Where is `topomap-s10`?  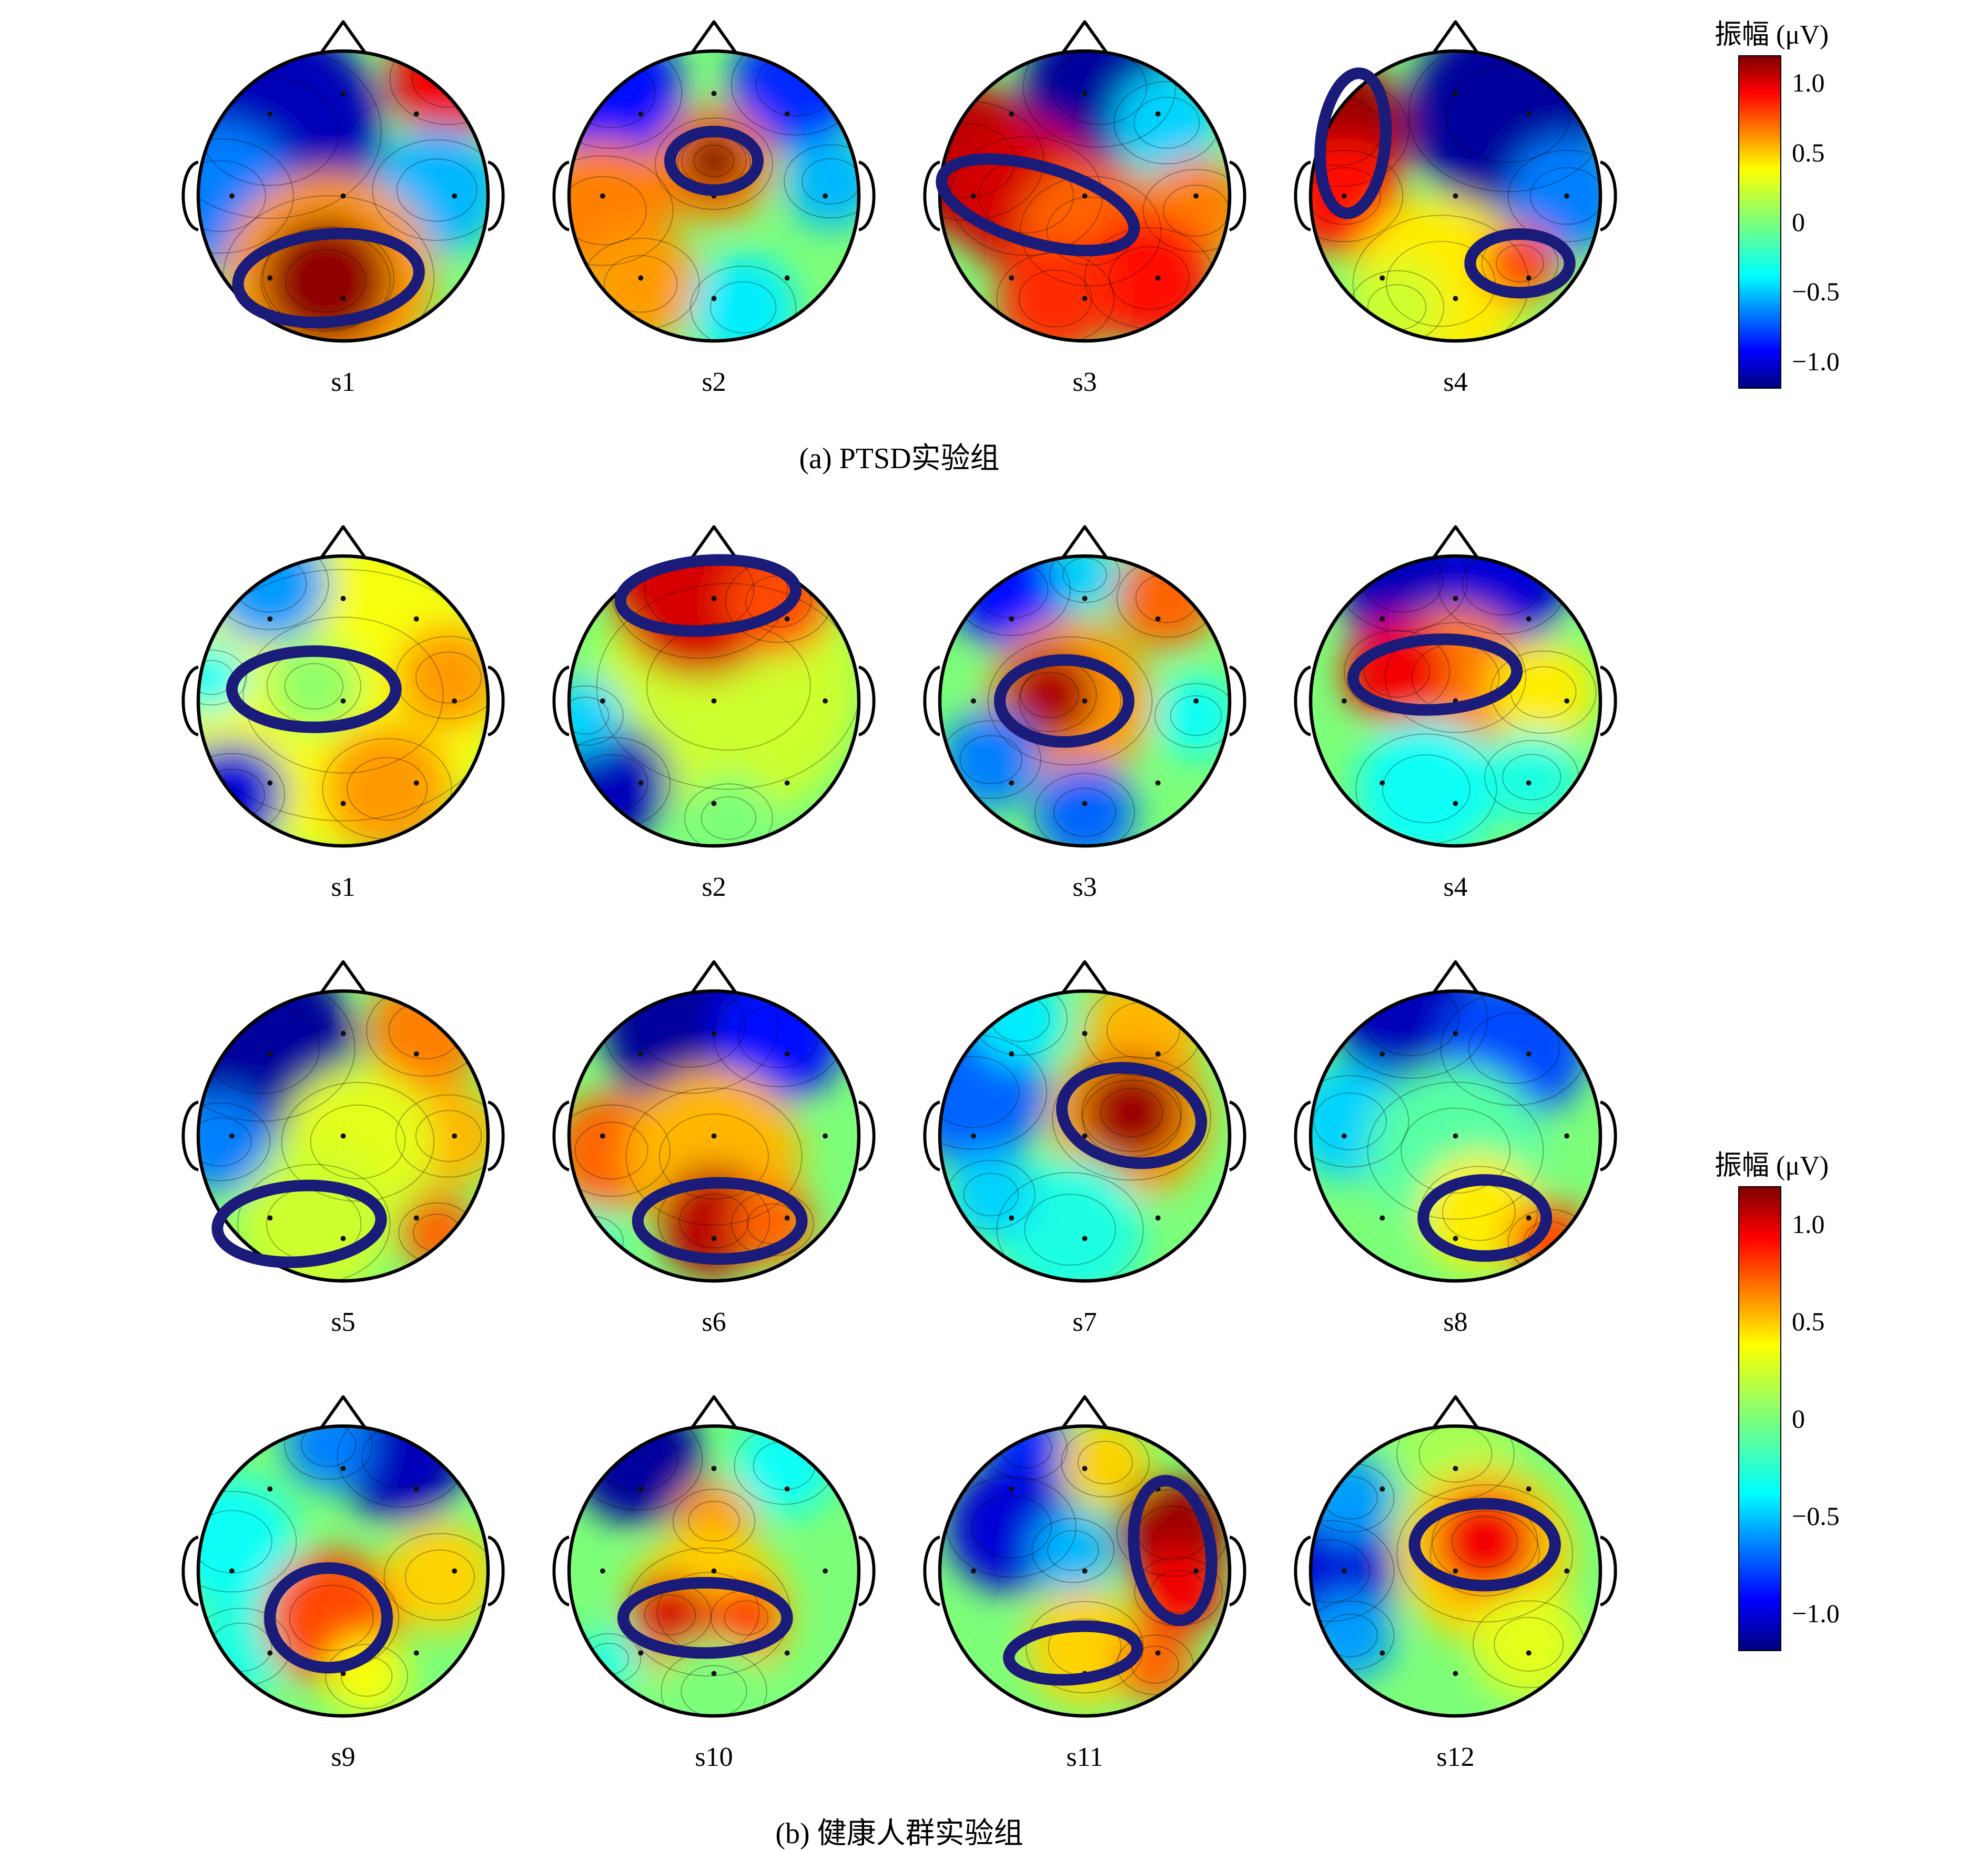
topomap-s10 is located at coordinates (714, 1556).